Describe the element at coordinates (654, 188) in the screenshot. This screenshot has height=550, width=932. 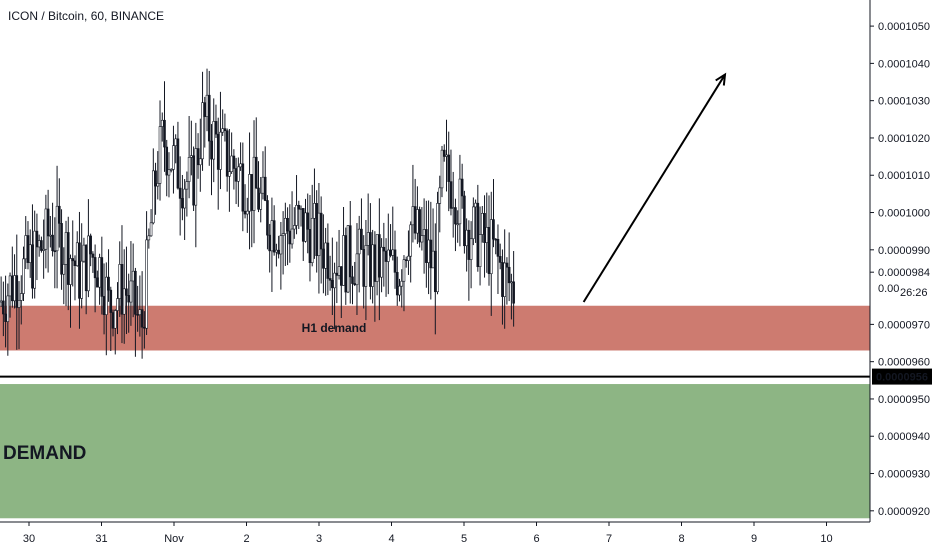
I see `up-arrow-line` at that location.